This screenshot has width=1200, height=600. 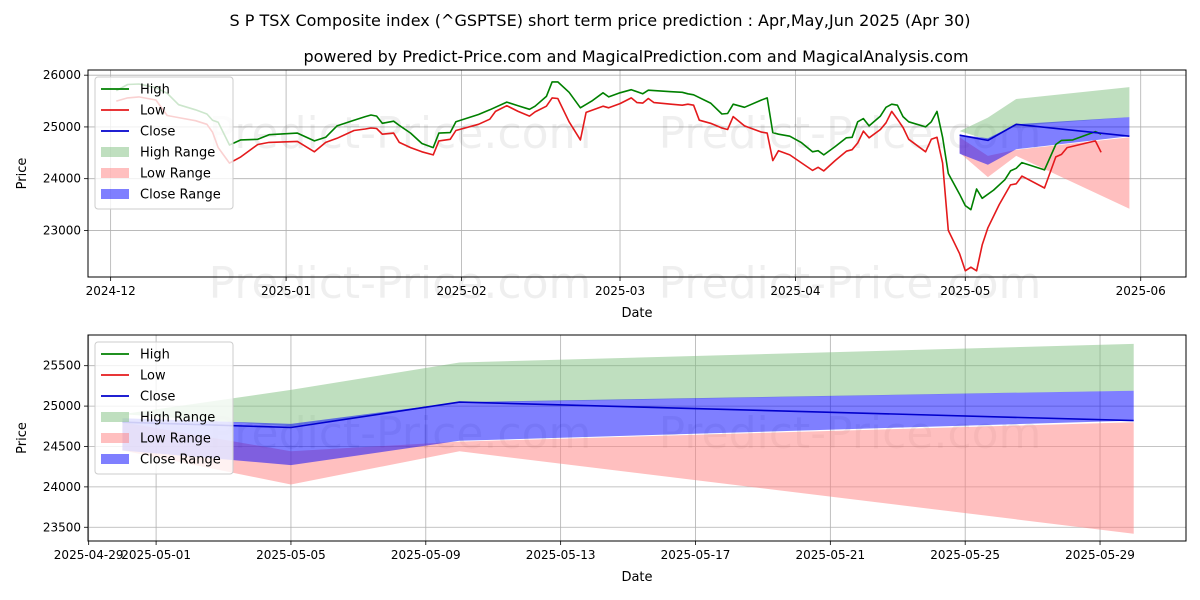 What do you see at coordinates (62, 366) in the screenshot?
I see `y-tick-label: 25500` at bounding box center [62, 366].